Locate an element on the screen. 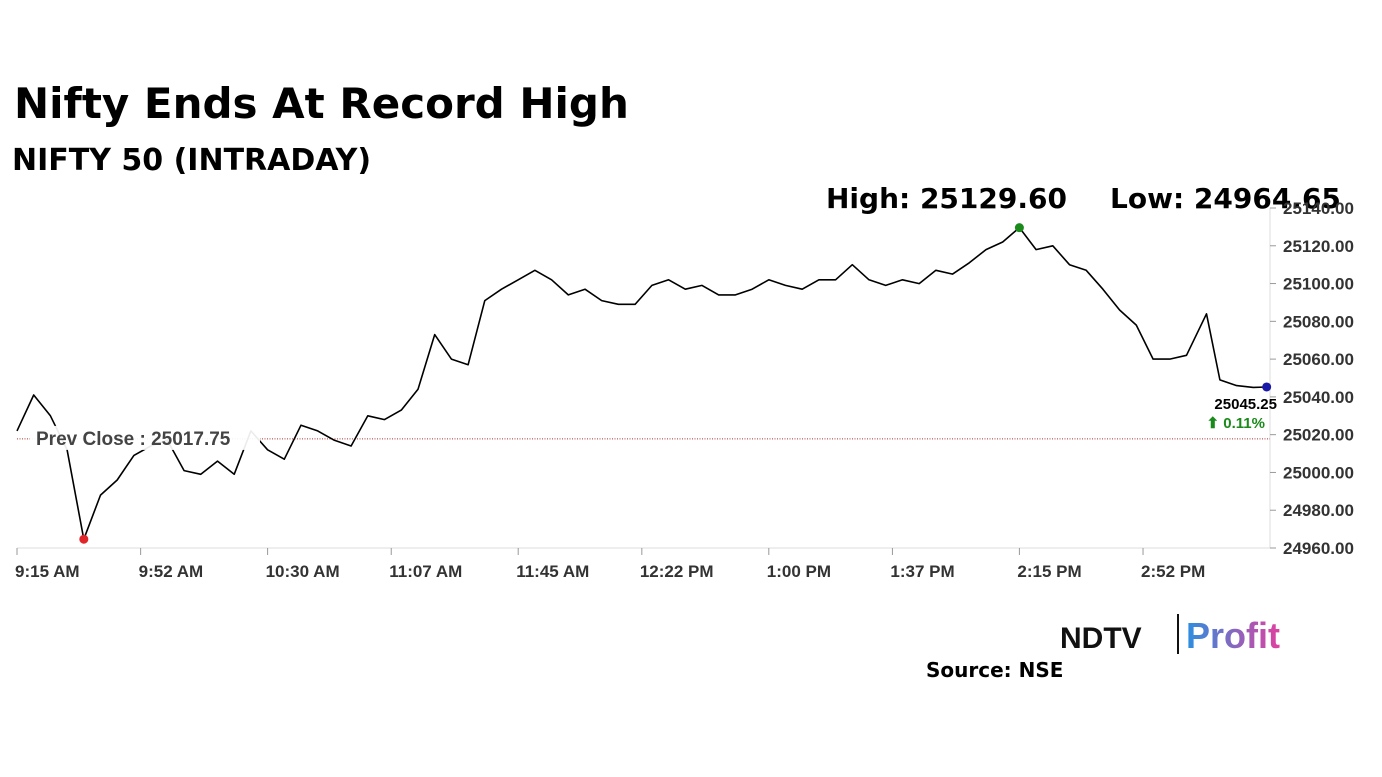 The image size is (1382, 777). chart-title: Nifty Ends At Record High is located at coordinates (321, 103).